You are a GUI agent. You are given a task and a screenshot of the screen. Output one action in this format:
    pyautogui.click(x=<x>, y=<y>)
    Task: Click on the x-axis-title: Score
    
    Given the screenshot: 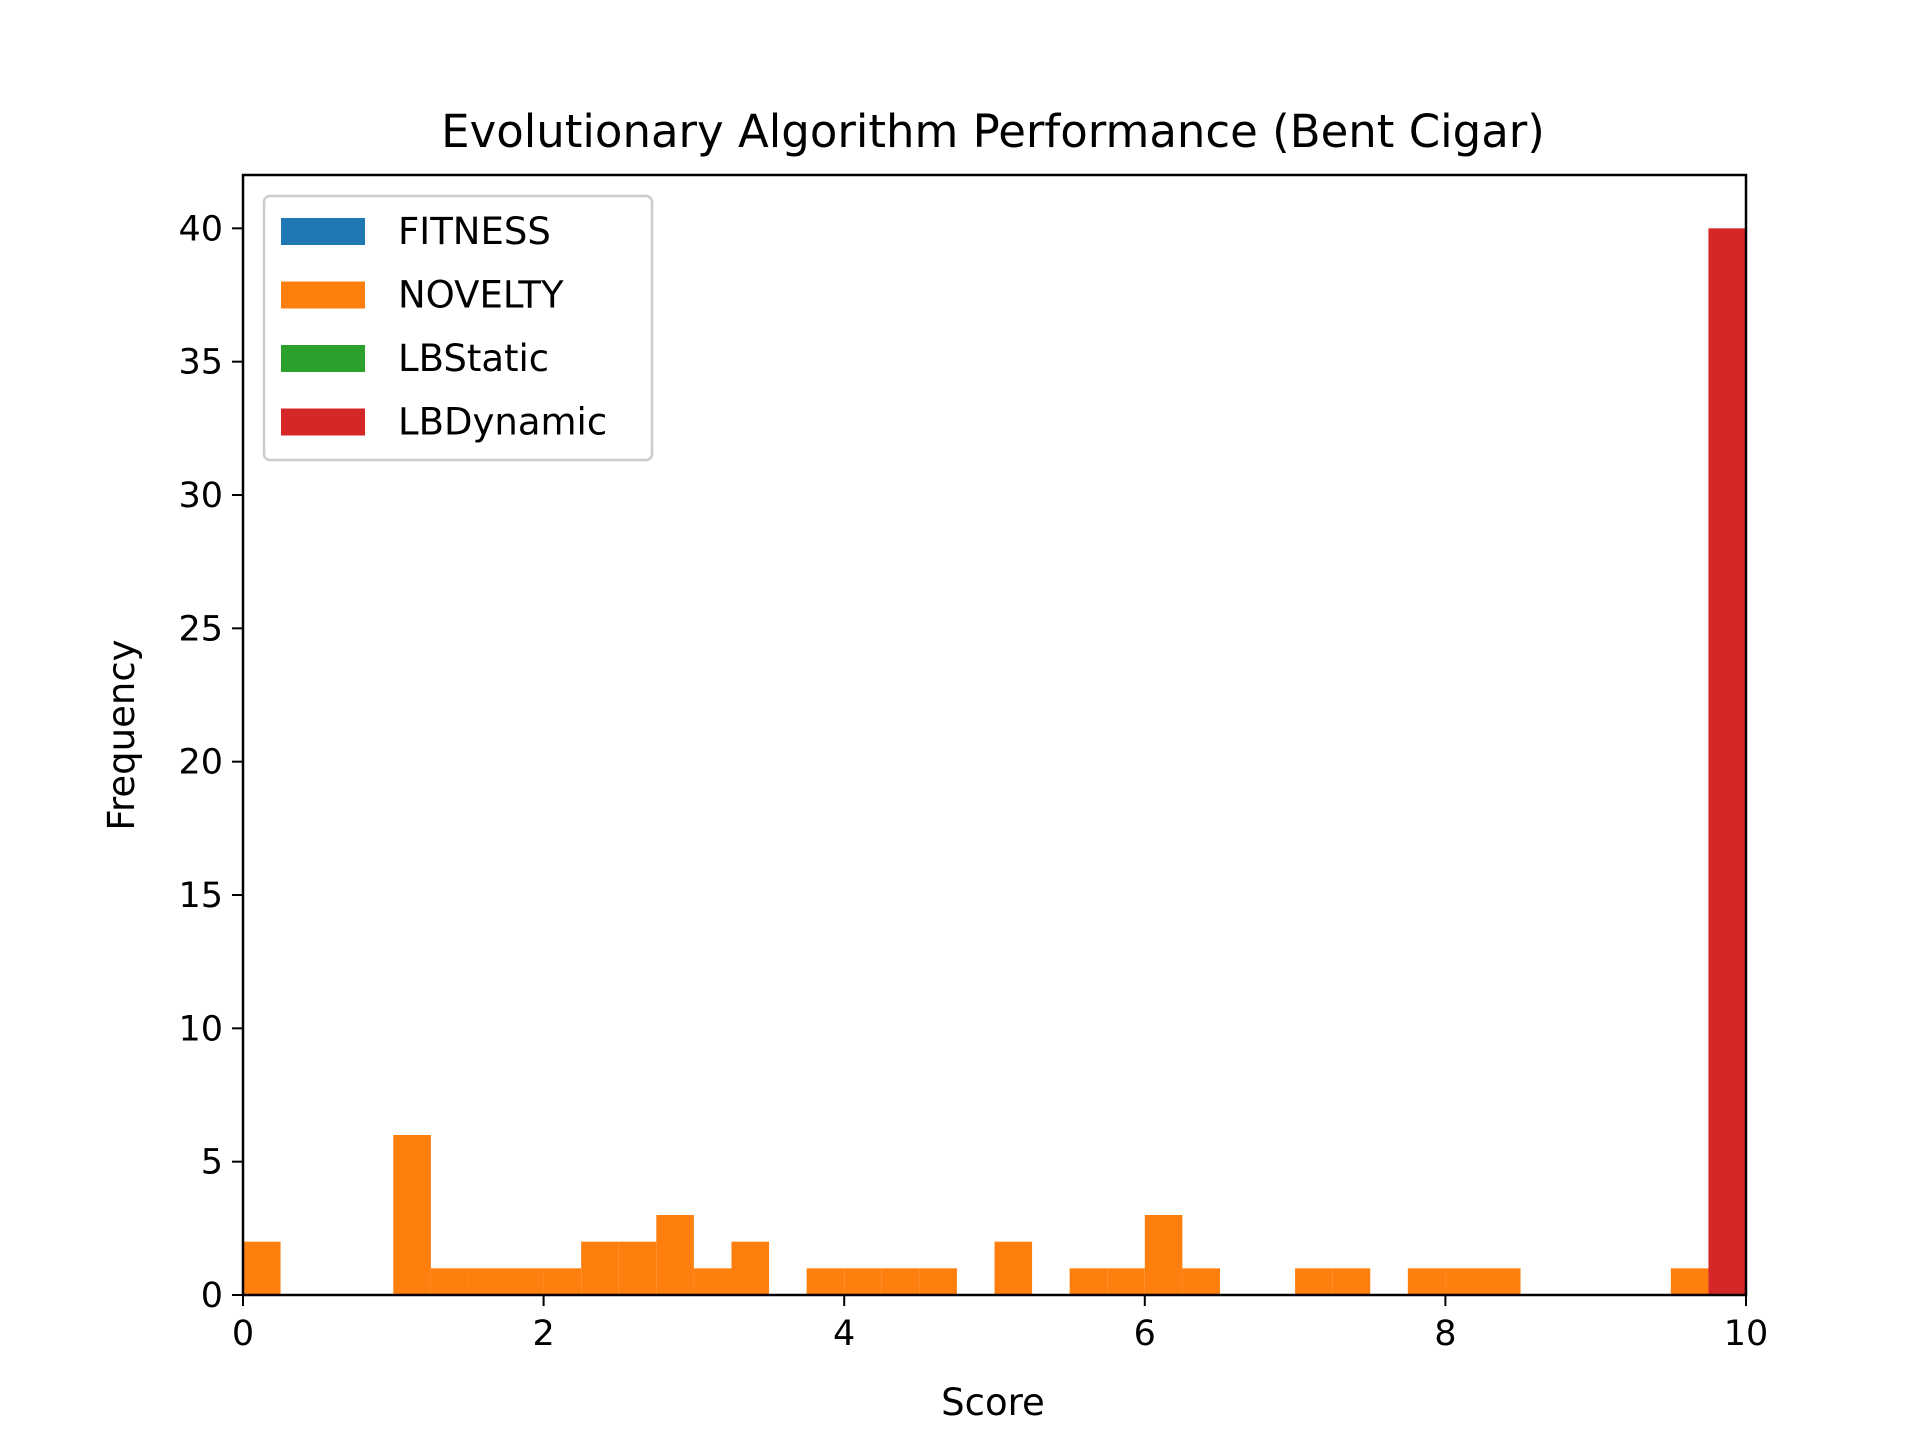 What is the action you would take?
    pyautogui.click(x=993, y=1402)
    